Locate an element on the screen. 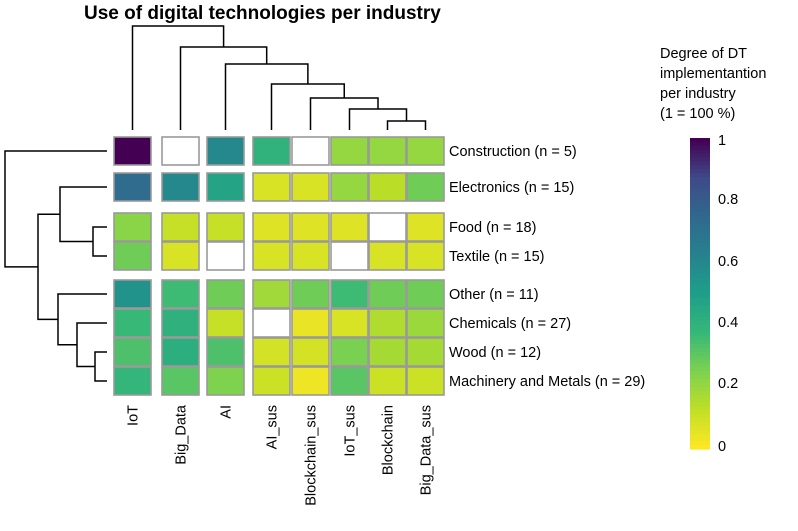 The width and height of the screenshot is (798, 531). colorbar-tick-label: 0.8 is located at coordinates (728, 200).